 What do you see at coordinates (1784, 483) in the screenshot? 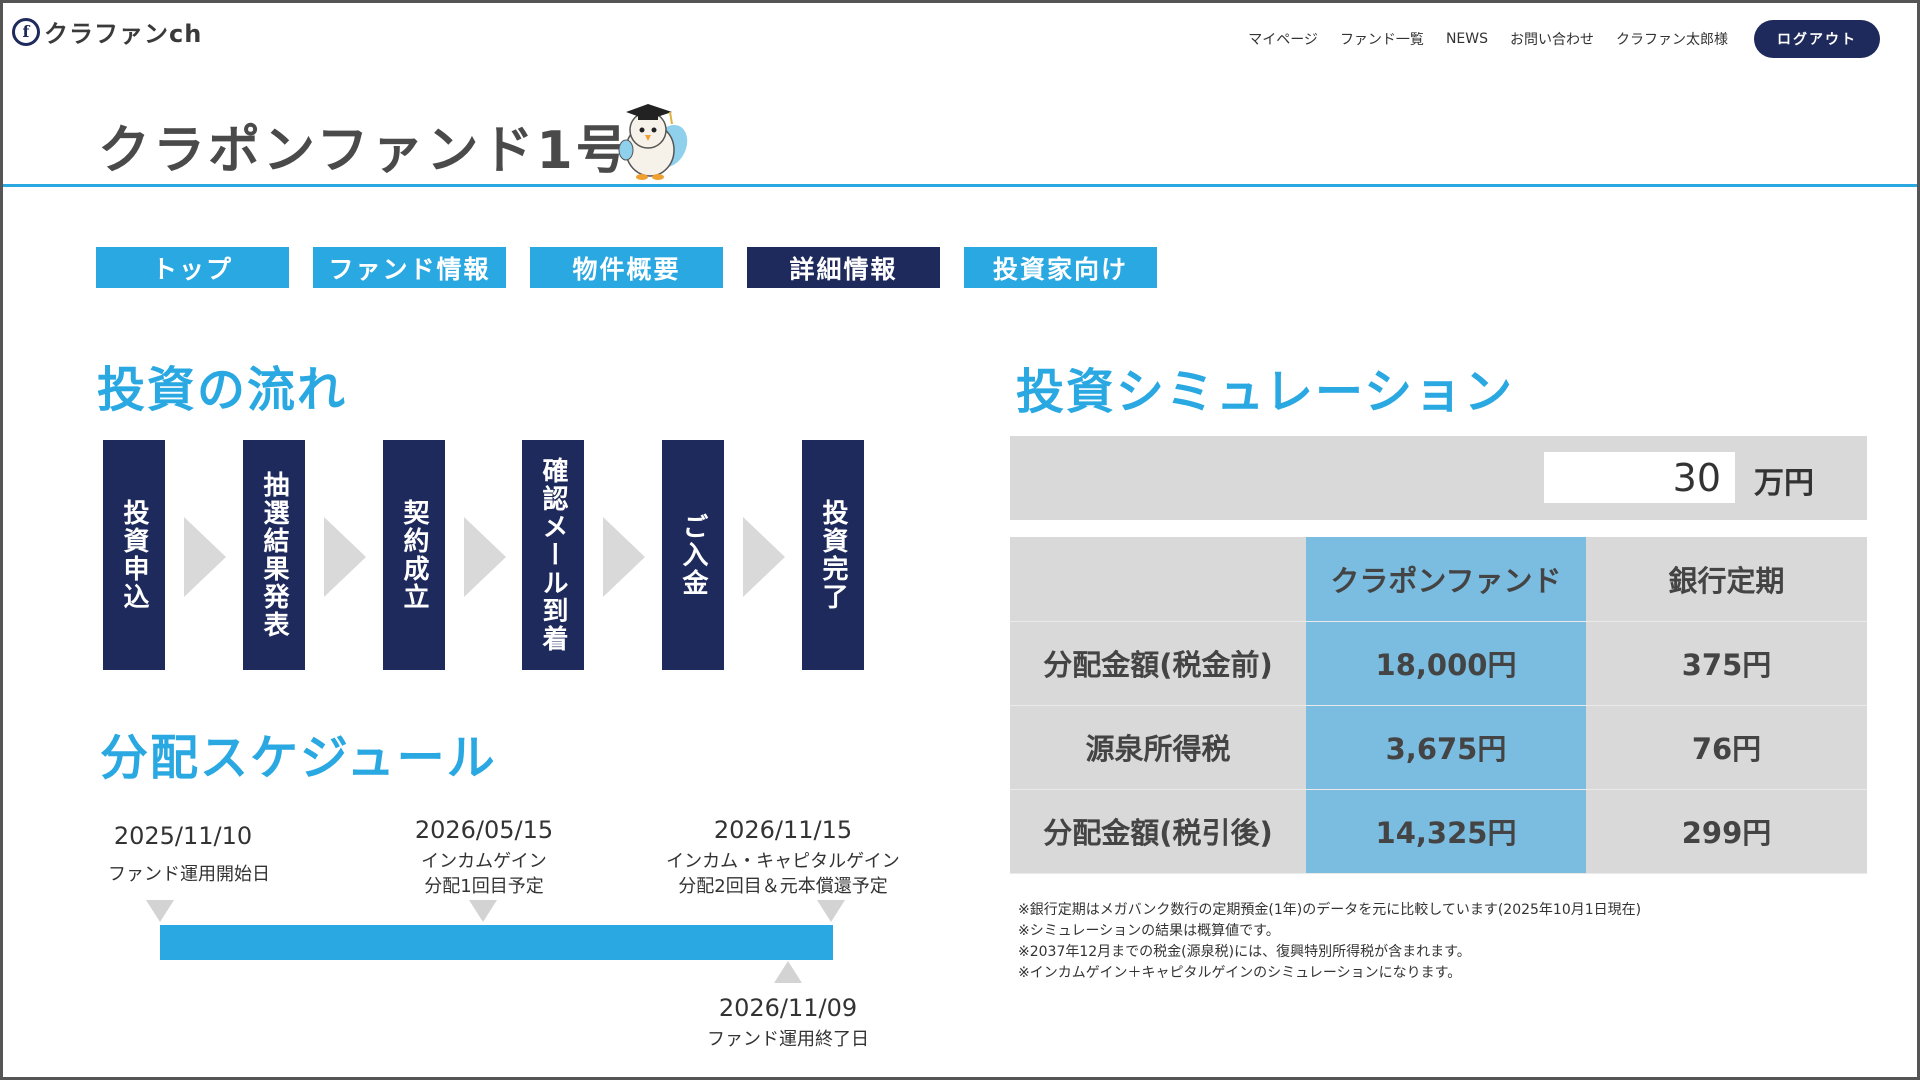
I see `amount-unit: 万円` at bounding box center [1784, 483].